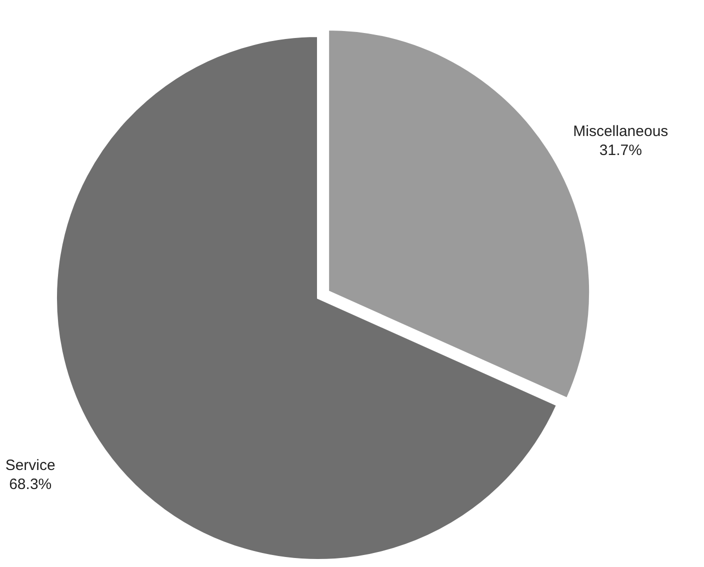 The image size is (704, 567). I want to click on slice-label: Miscellaneous, so click(620, 131).